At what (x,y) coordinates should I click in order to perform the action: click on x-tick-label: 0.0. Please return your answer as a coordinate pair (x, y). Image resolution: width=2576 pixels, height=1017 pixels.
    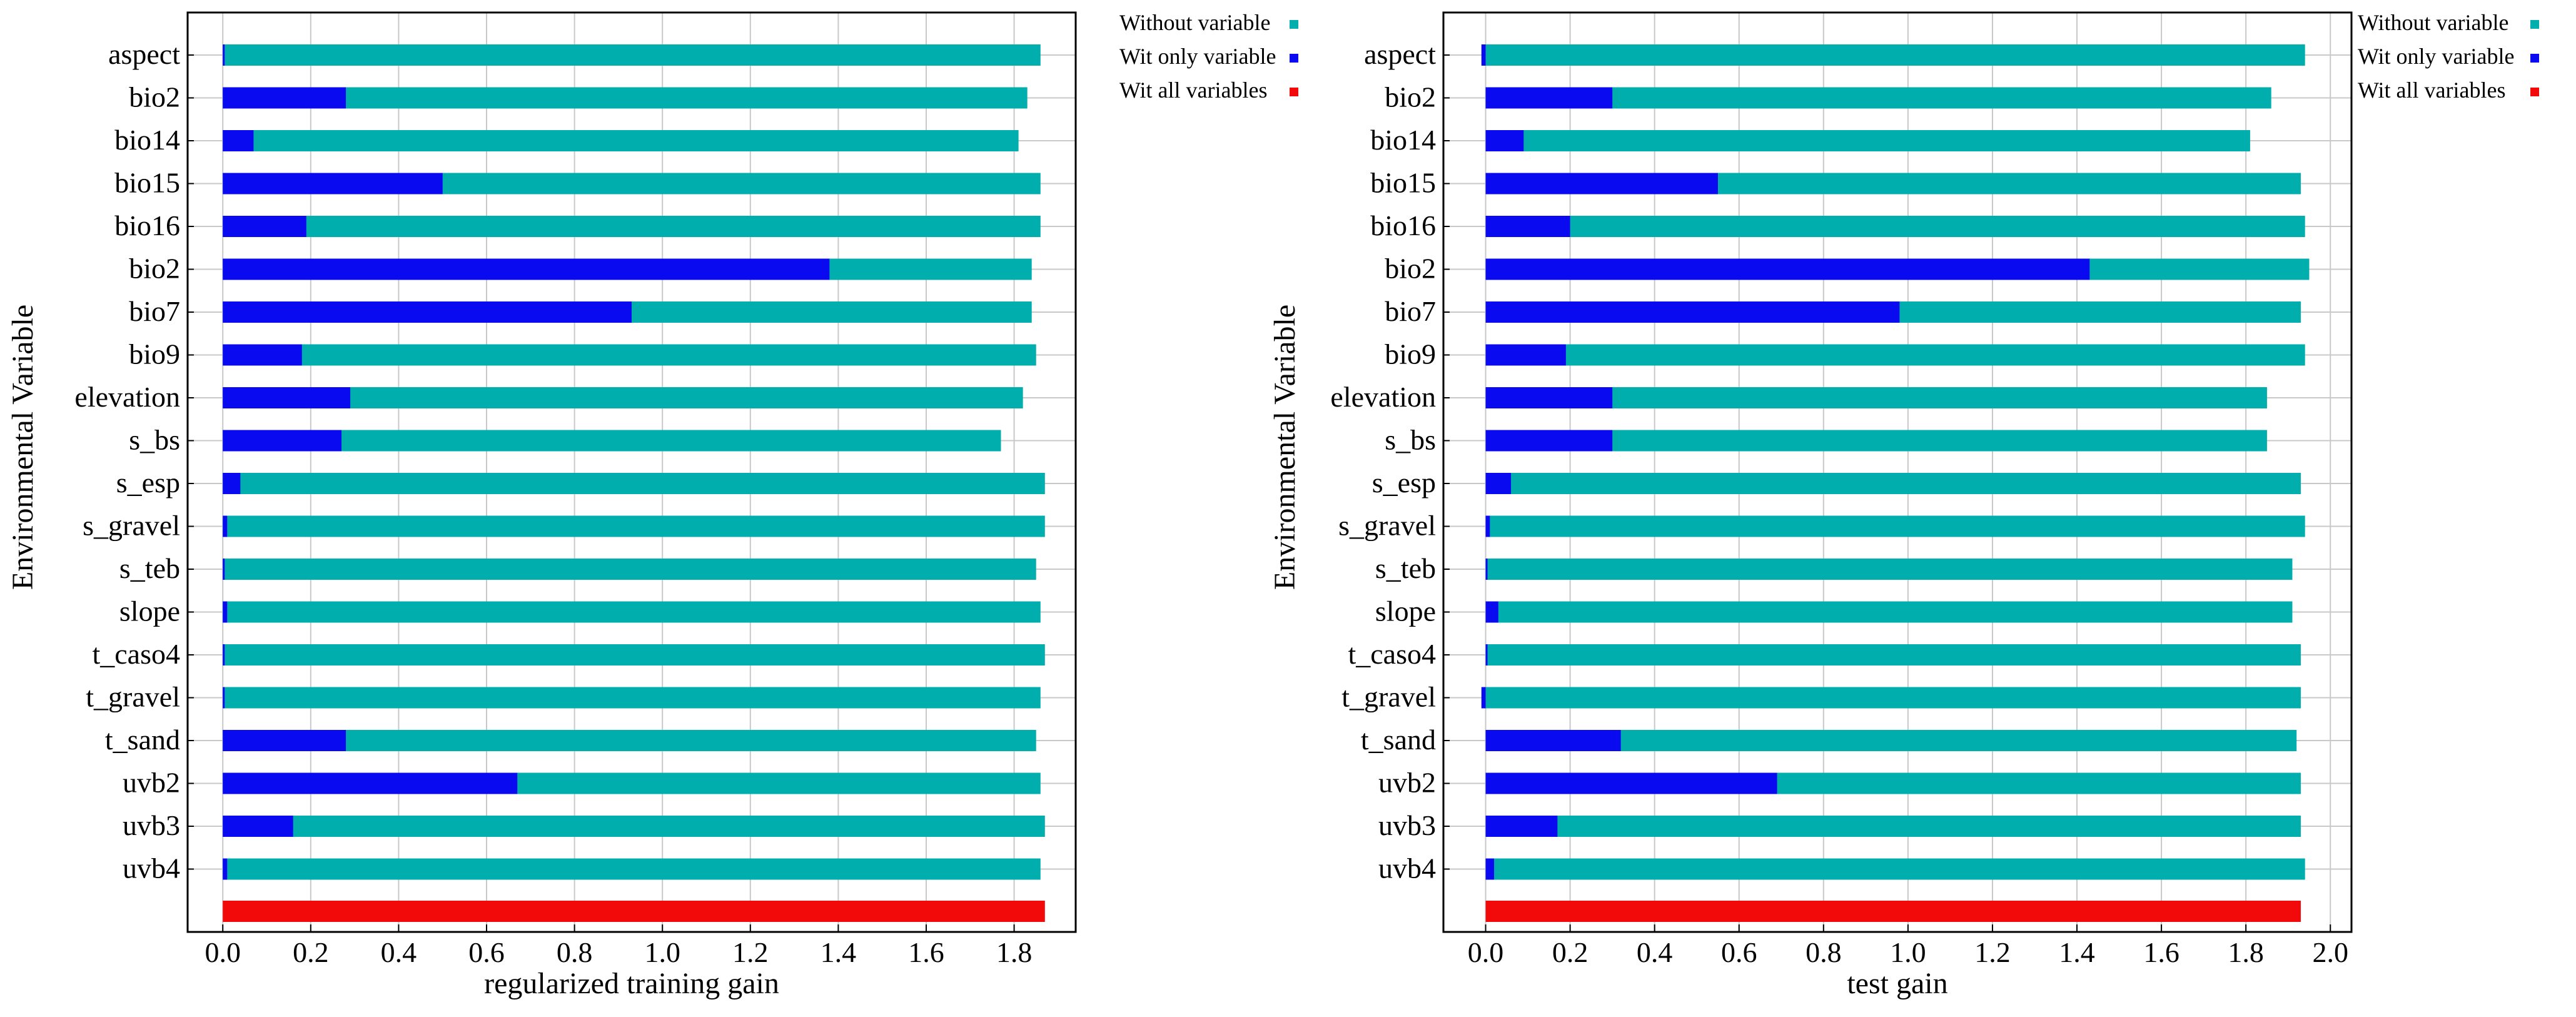
    Looking at the image, I should click on (223, 952).